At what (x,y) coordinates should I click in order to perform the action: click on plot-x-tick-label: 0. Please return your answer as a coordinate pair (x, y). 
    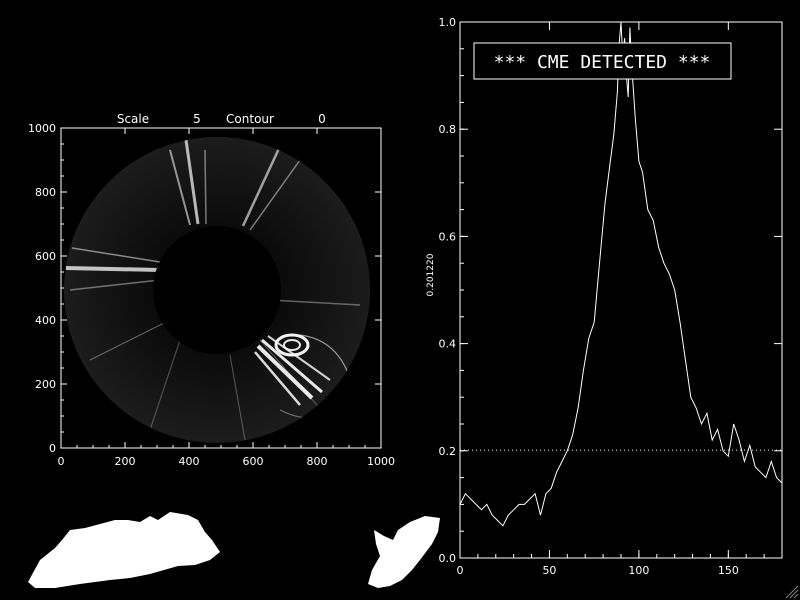
    Looking at the image, I should click on (460, 570).